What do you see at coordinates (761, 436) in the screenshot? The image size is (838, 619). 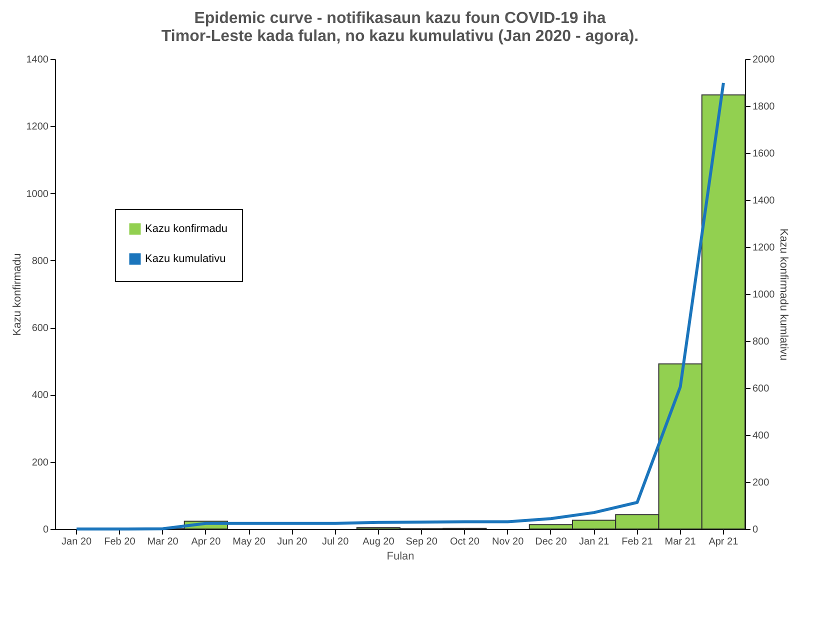 I see `y2-tick-label: 400` at bounding box center [761, 436].